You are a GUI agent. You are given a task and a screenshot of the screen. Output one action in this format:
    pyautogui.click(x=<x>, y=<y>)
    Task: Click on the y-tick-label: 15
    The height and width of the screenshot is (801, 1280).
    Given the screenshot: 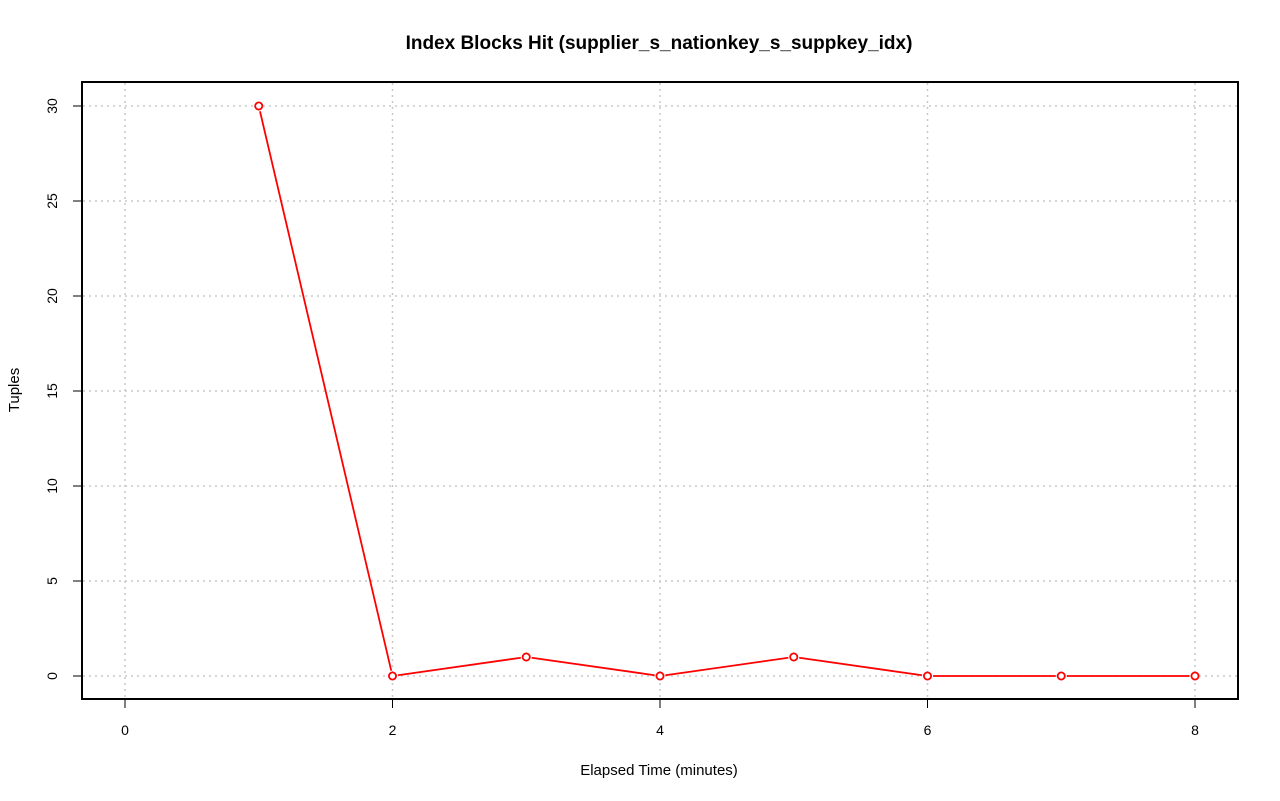 What is the action you would take?
    pyautogui.click(x=52, y=391)
    